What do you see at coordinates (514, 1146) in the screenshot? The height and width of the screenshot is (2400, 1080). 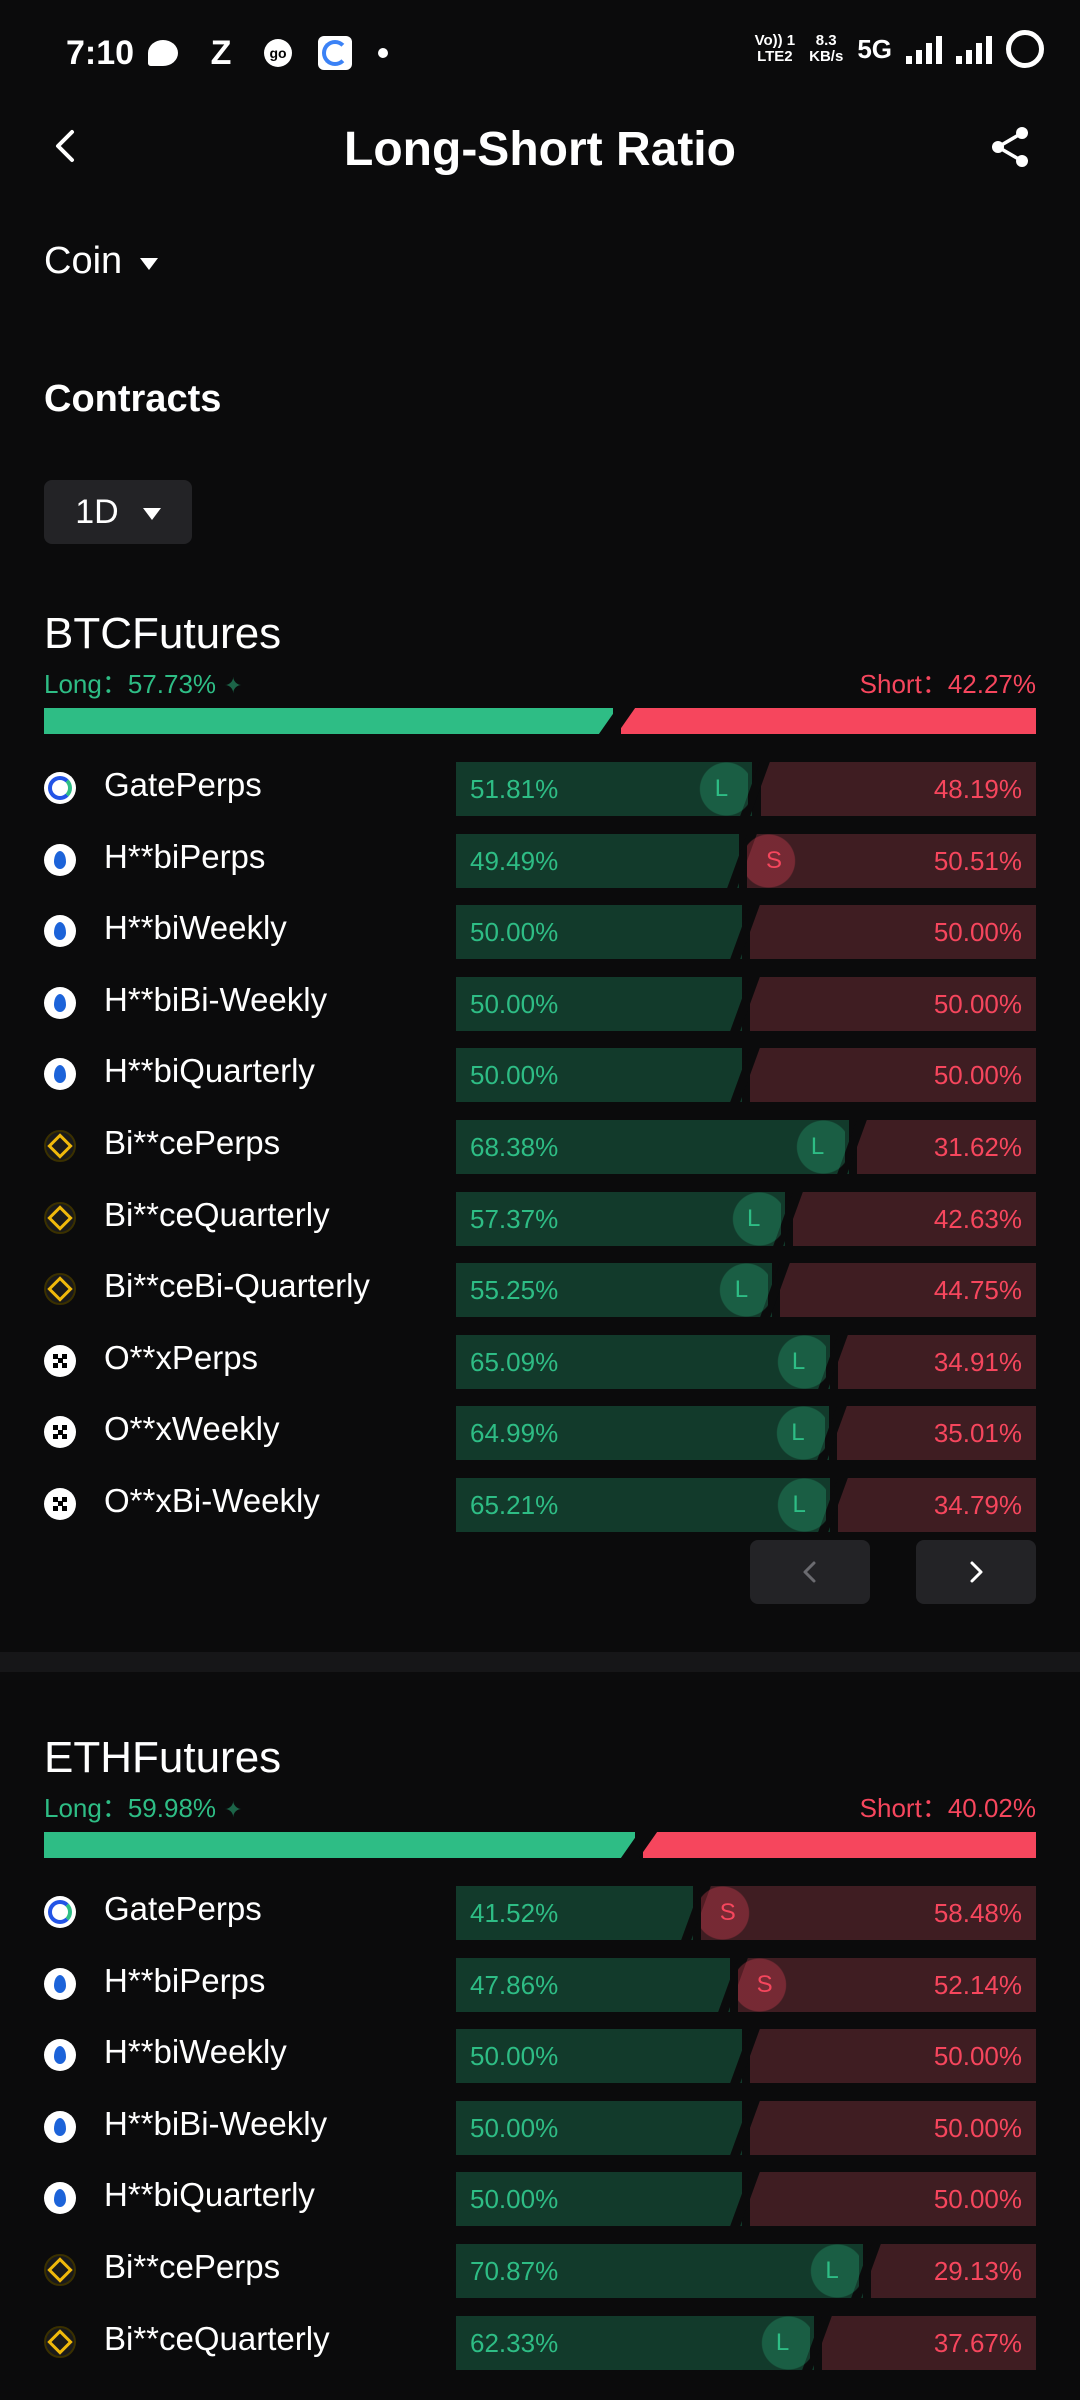 I see `long-percent: 68.38%` at bounding box center [514, 1146].